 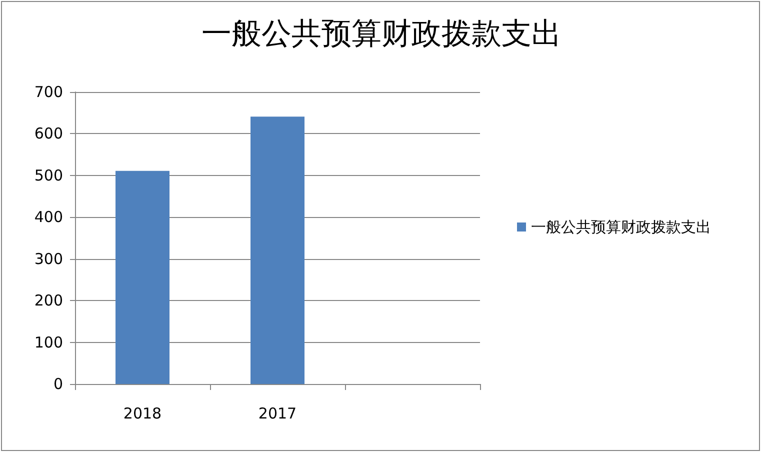 I want to click on y-tick-label: 400, so click(x=48, y=217).